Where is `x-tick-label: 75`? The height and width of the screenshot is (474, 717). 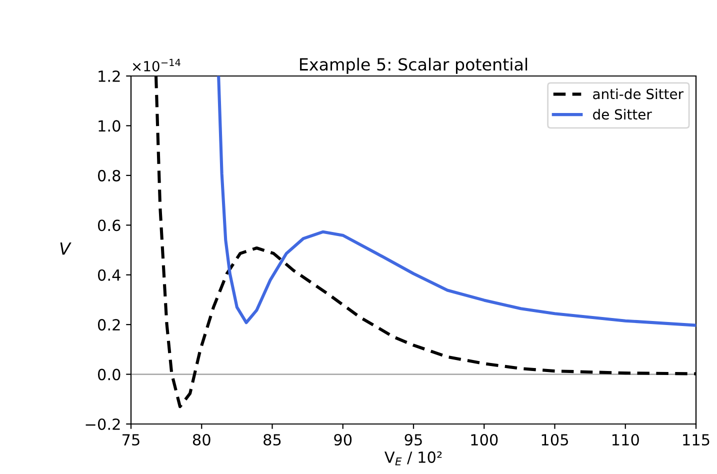
x-tick-label: 75 is located at coordinates (131, 440).